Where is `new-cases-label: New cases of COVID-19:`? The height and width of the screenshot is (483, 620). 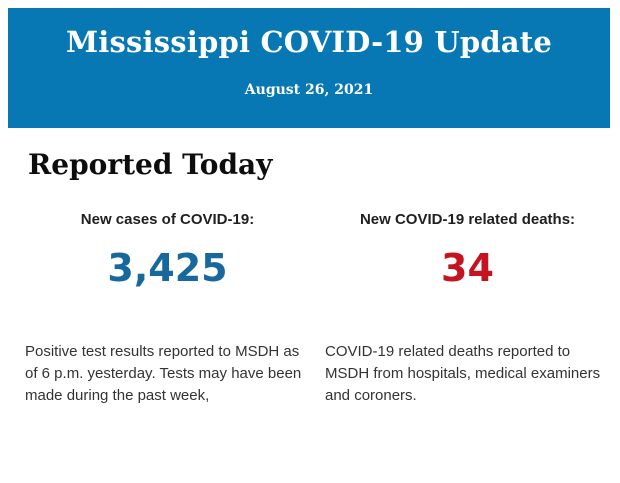
new-cases-label: New cases of COVID-19: is located at coordinates (167, 219).